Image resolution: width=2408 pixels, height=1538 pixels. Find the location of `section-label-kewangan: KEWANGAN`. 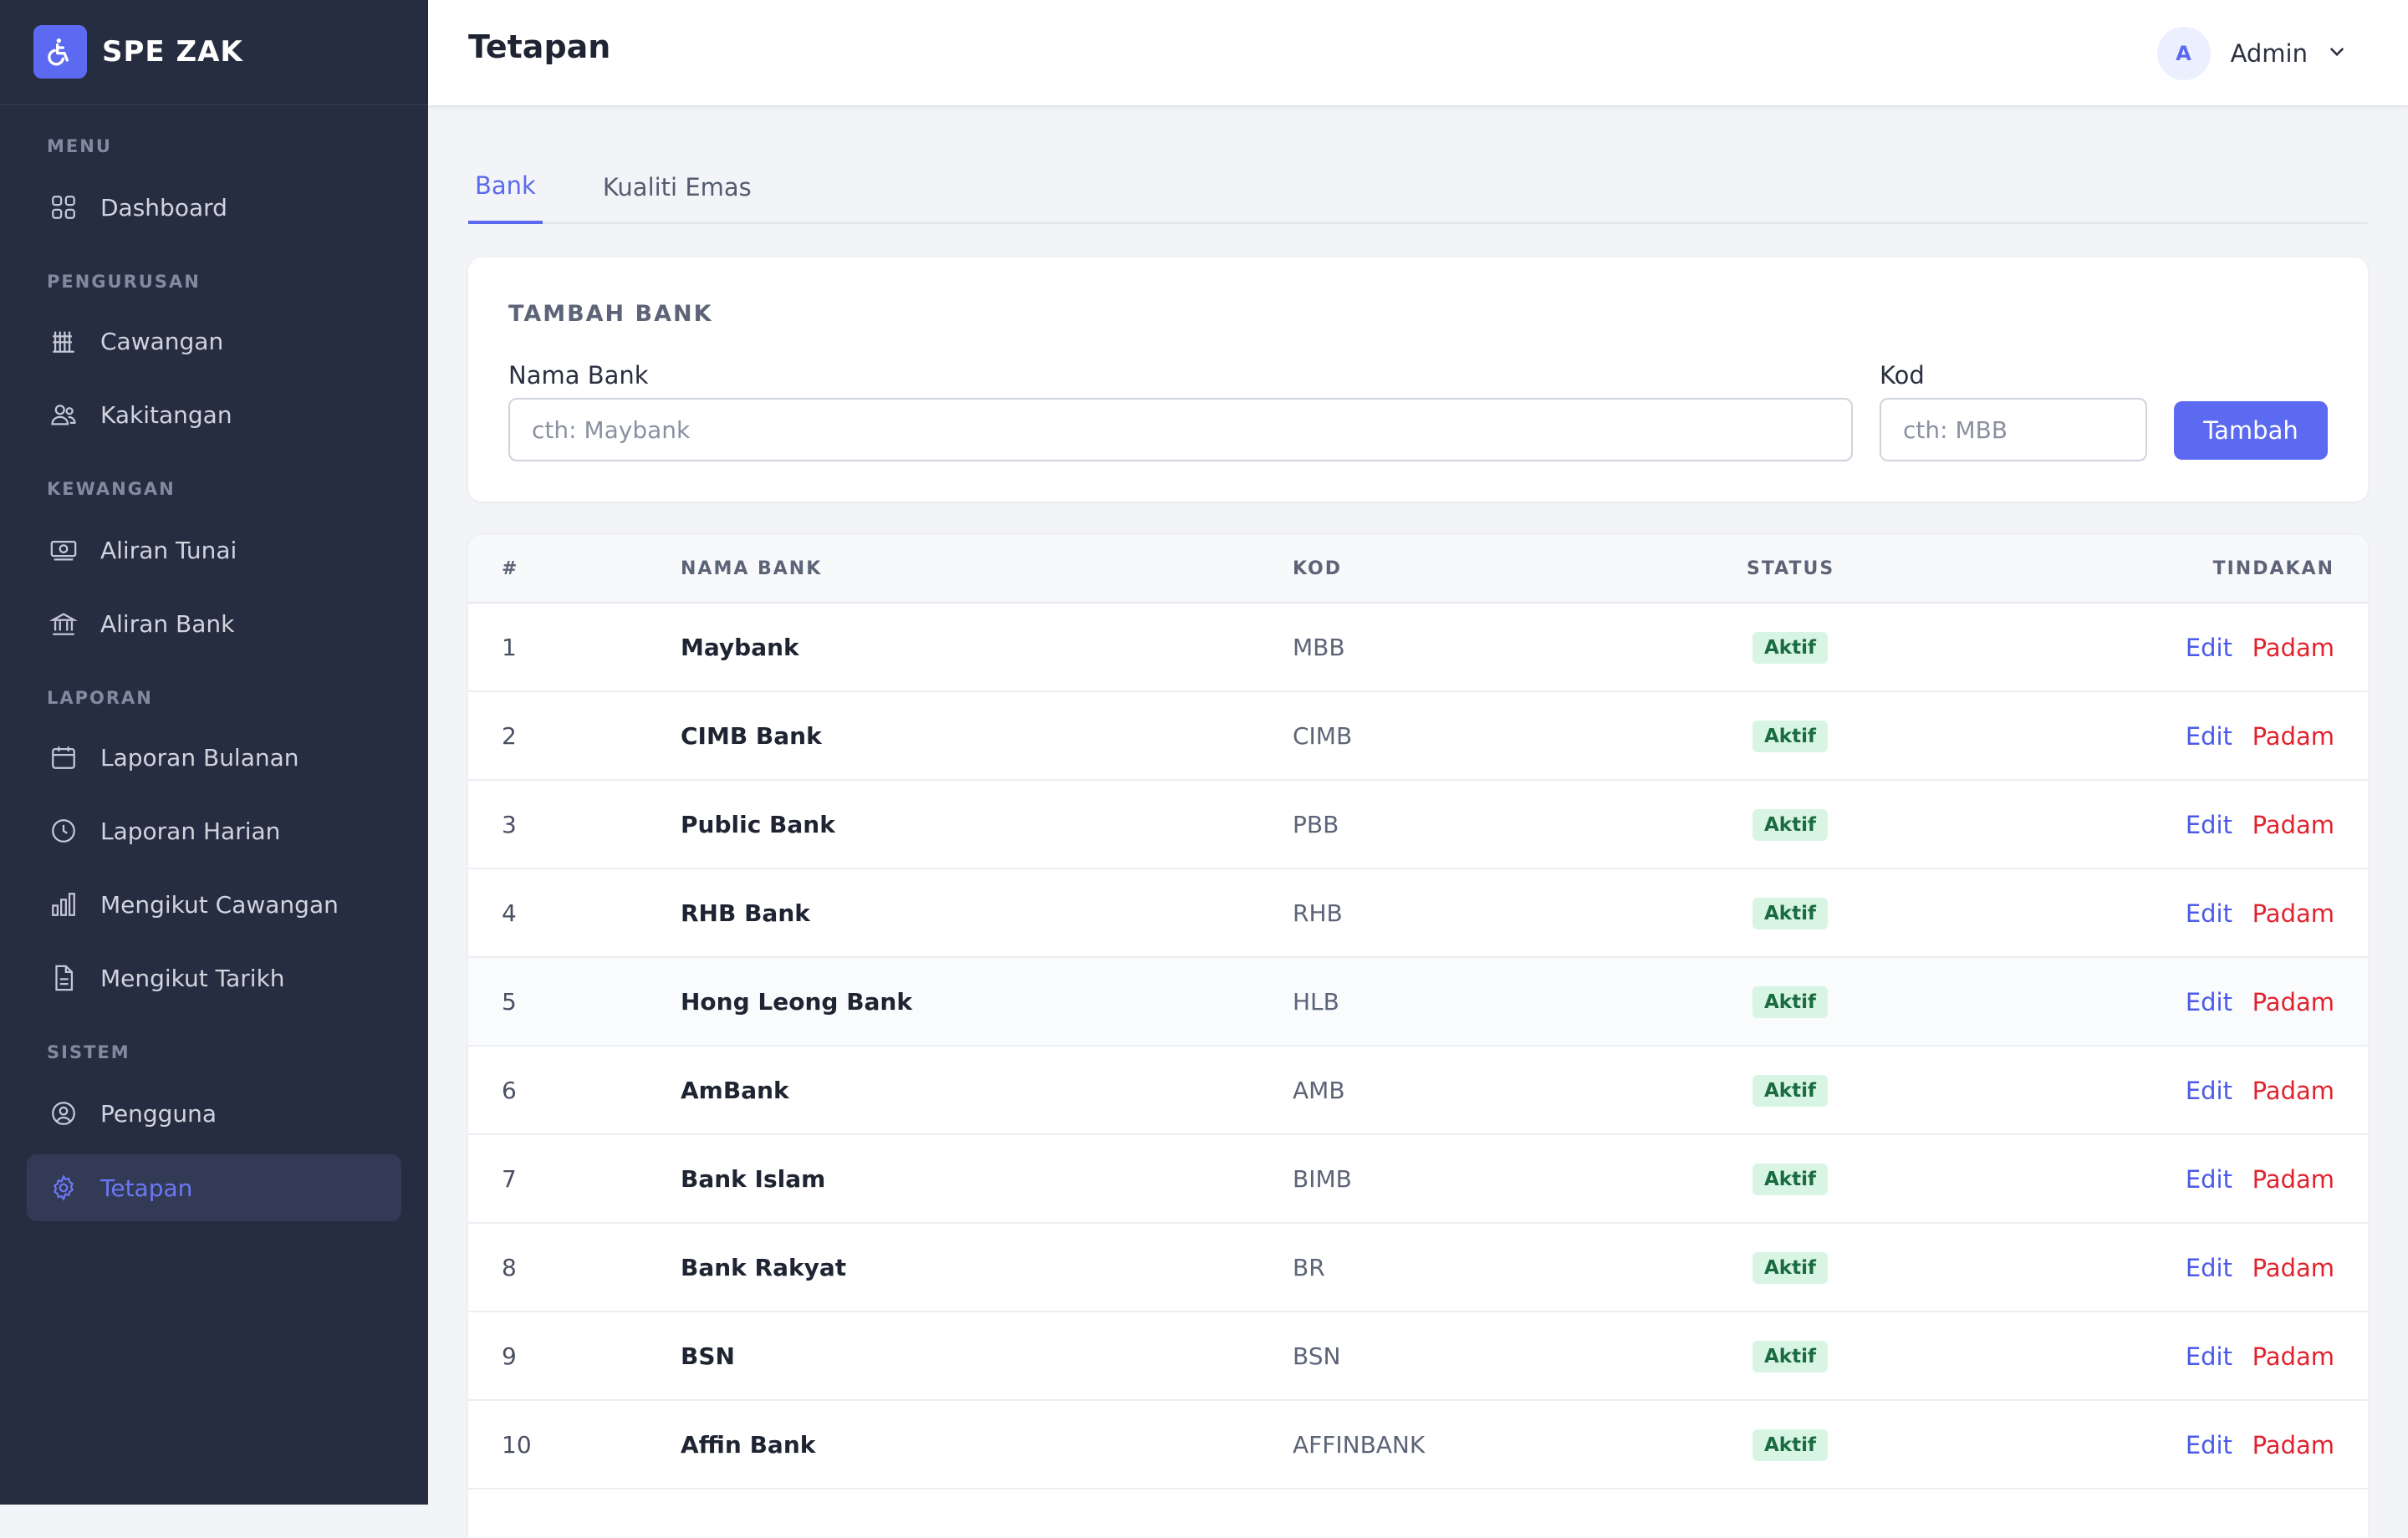

section-label-kewangan: KEWANGAN is located at coordinates (112, 489).